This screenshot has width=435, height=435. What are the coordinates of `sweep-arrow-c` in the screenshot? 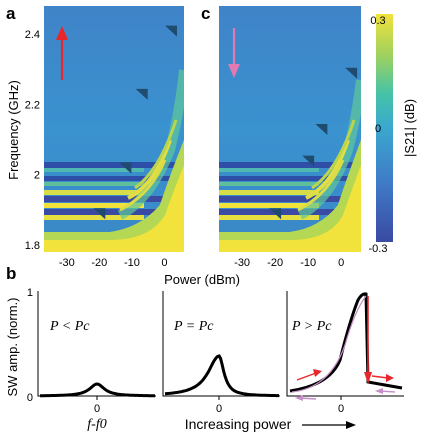 It's located at (234, 53).